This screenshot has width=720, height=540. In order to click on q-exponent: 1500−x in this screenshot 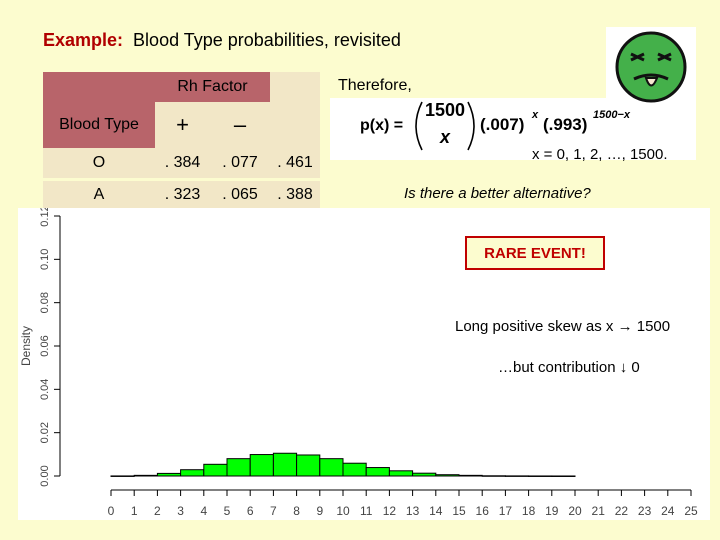, I will do `click(612, 115)`.